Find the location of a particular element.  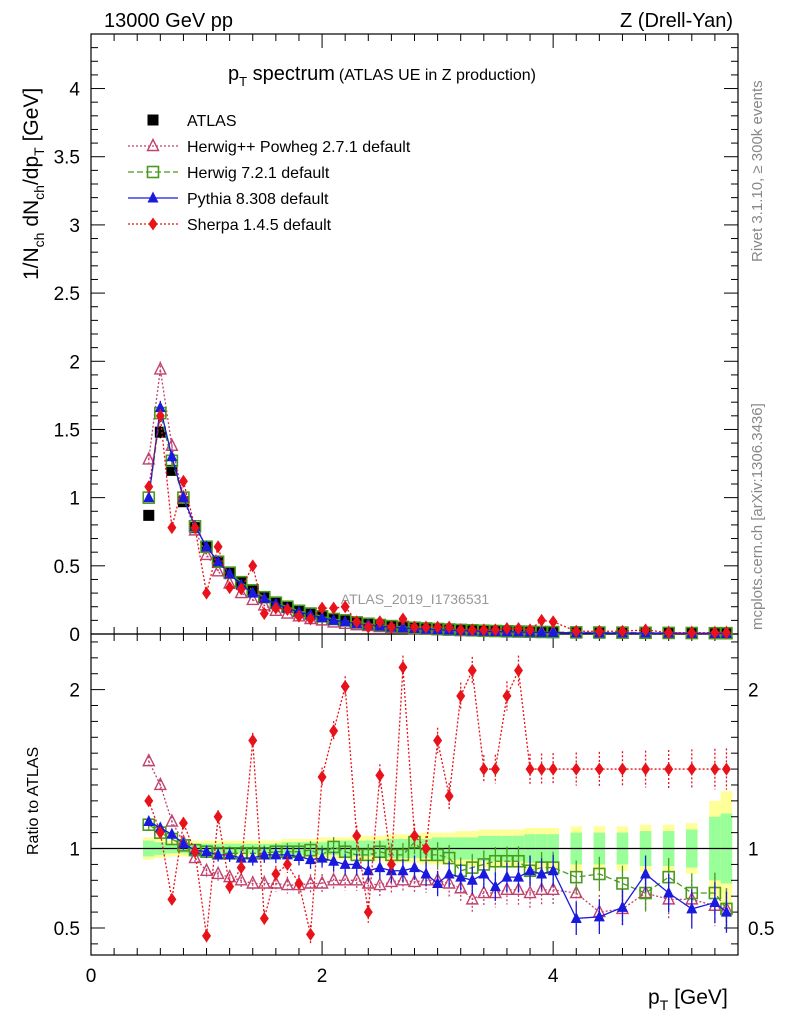

y-tick-label: 4 is located at coordinates (74, 90).